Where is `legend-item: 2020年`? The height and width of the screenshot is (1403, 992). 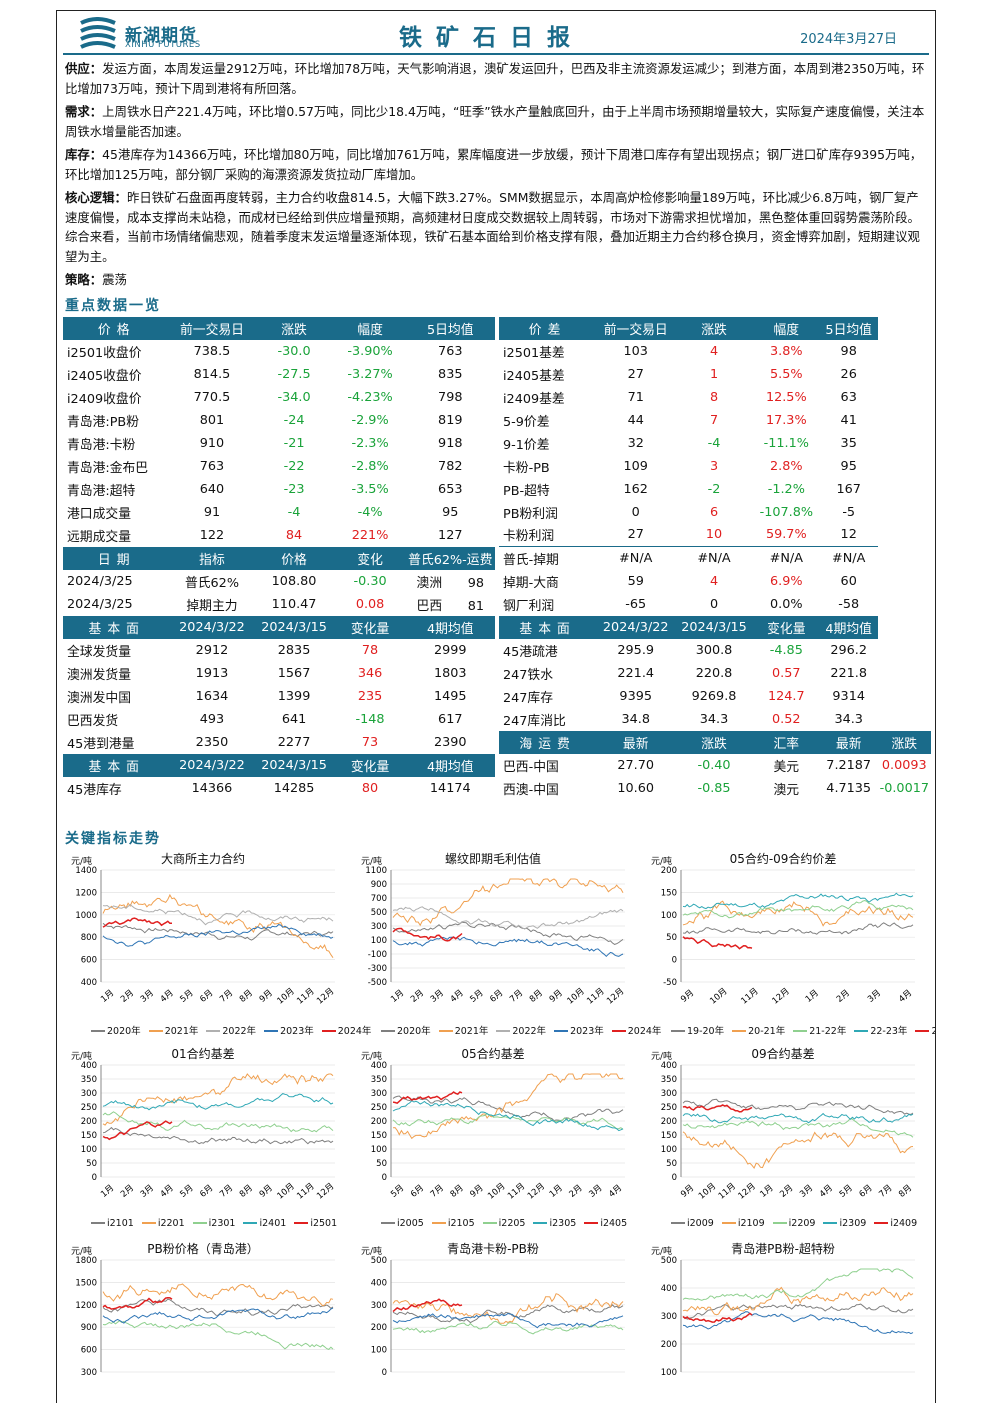
legend-item: 2020年 is located at coordinates (116, 1031).